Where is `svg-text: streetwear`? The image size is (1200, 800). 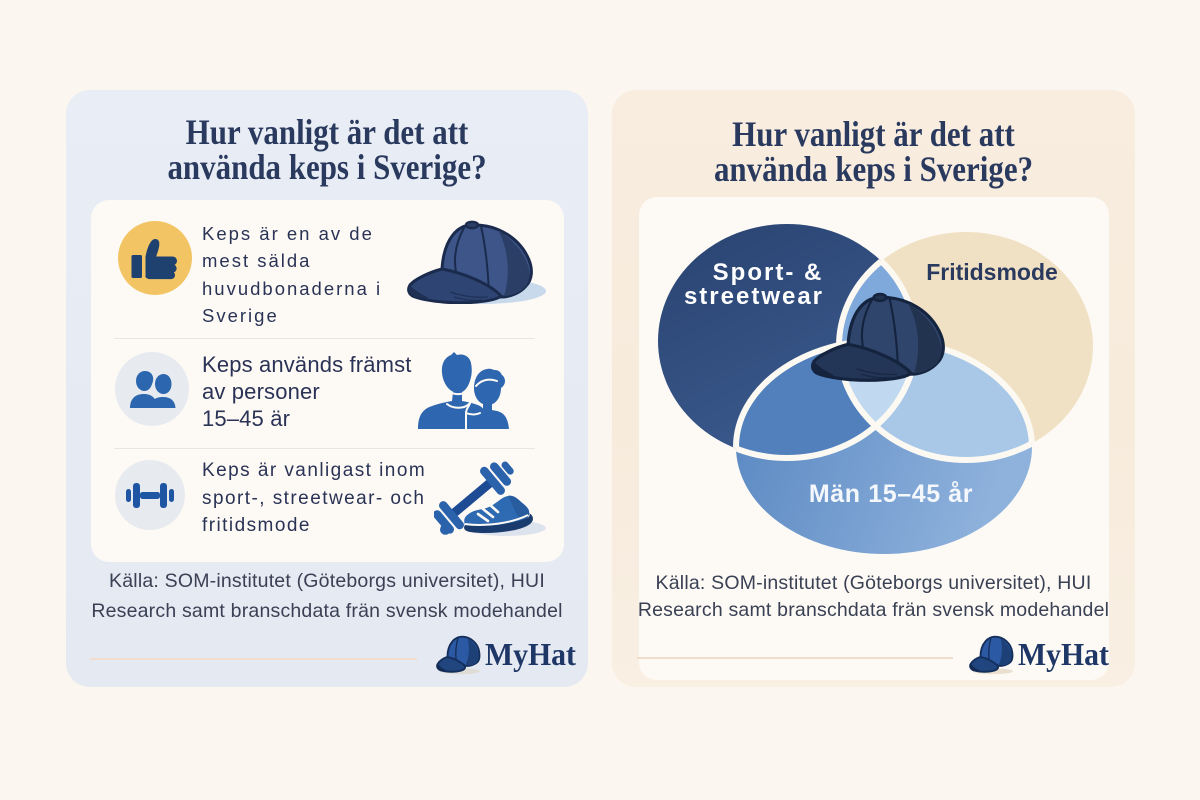 svg-text: streetwear is located at coordinates (754, 296).